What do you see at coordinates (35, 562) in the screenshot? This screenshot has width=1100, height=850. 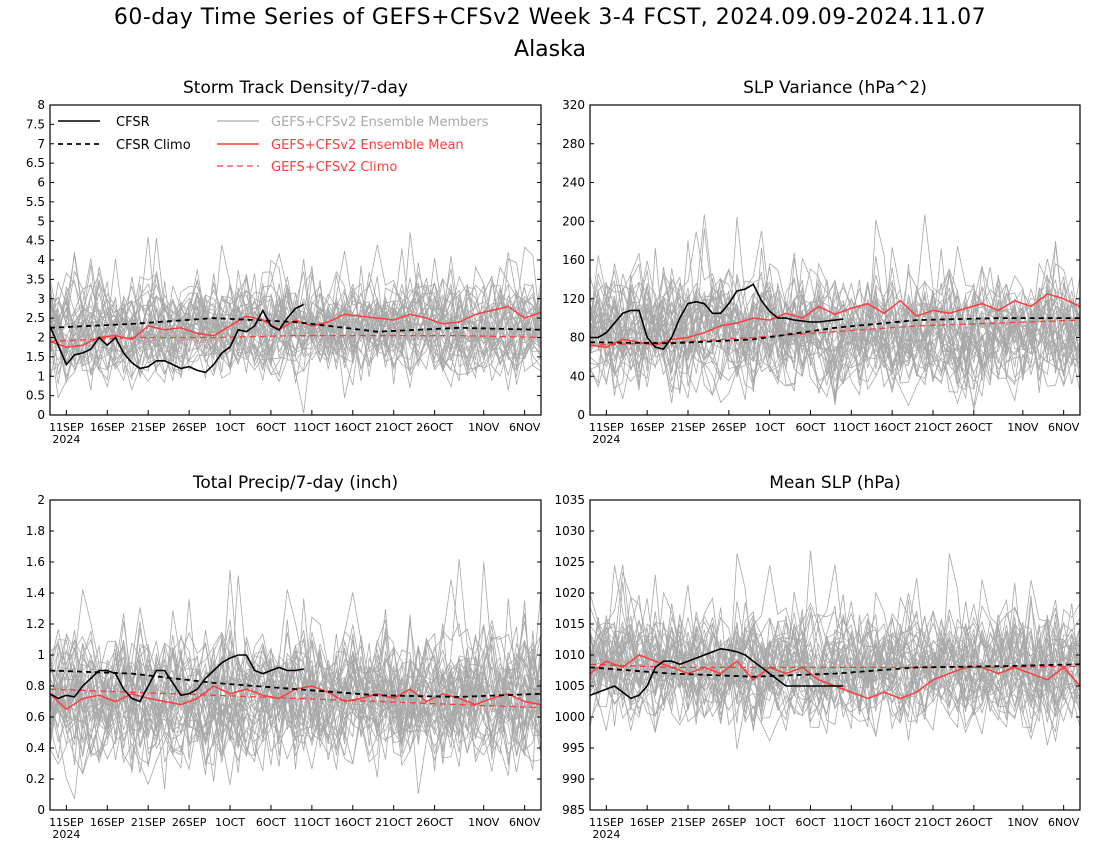 I see `y-tick-label: 1.6` at bounding box center [35, 562].